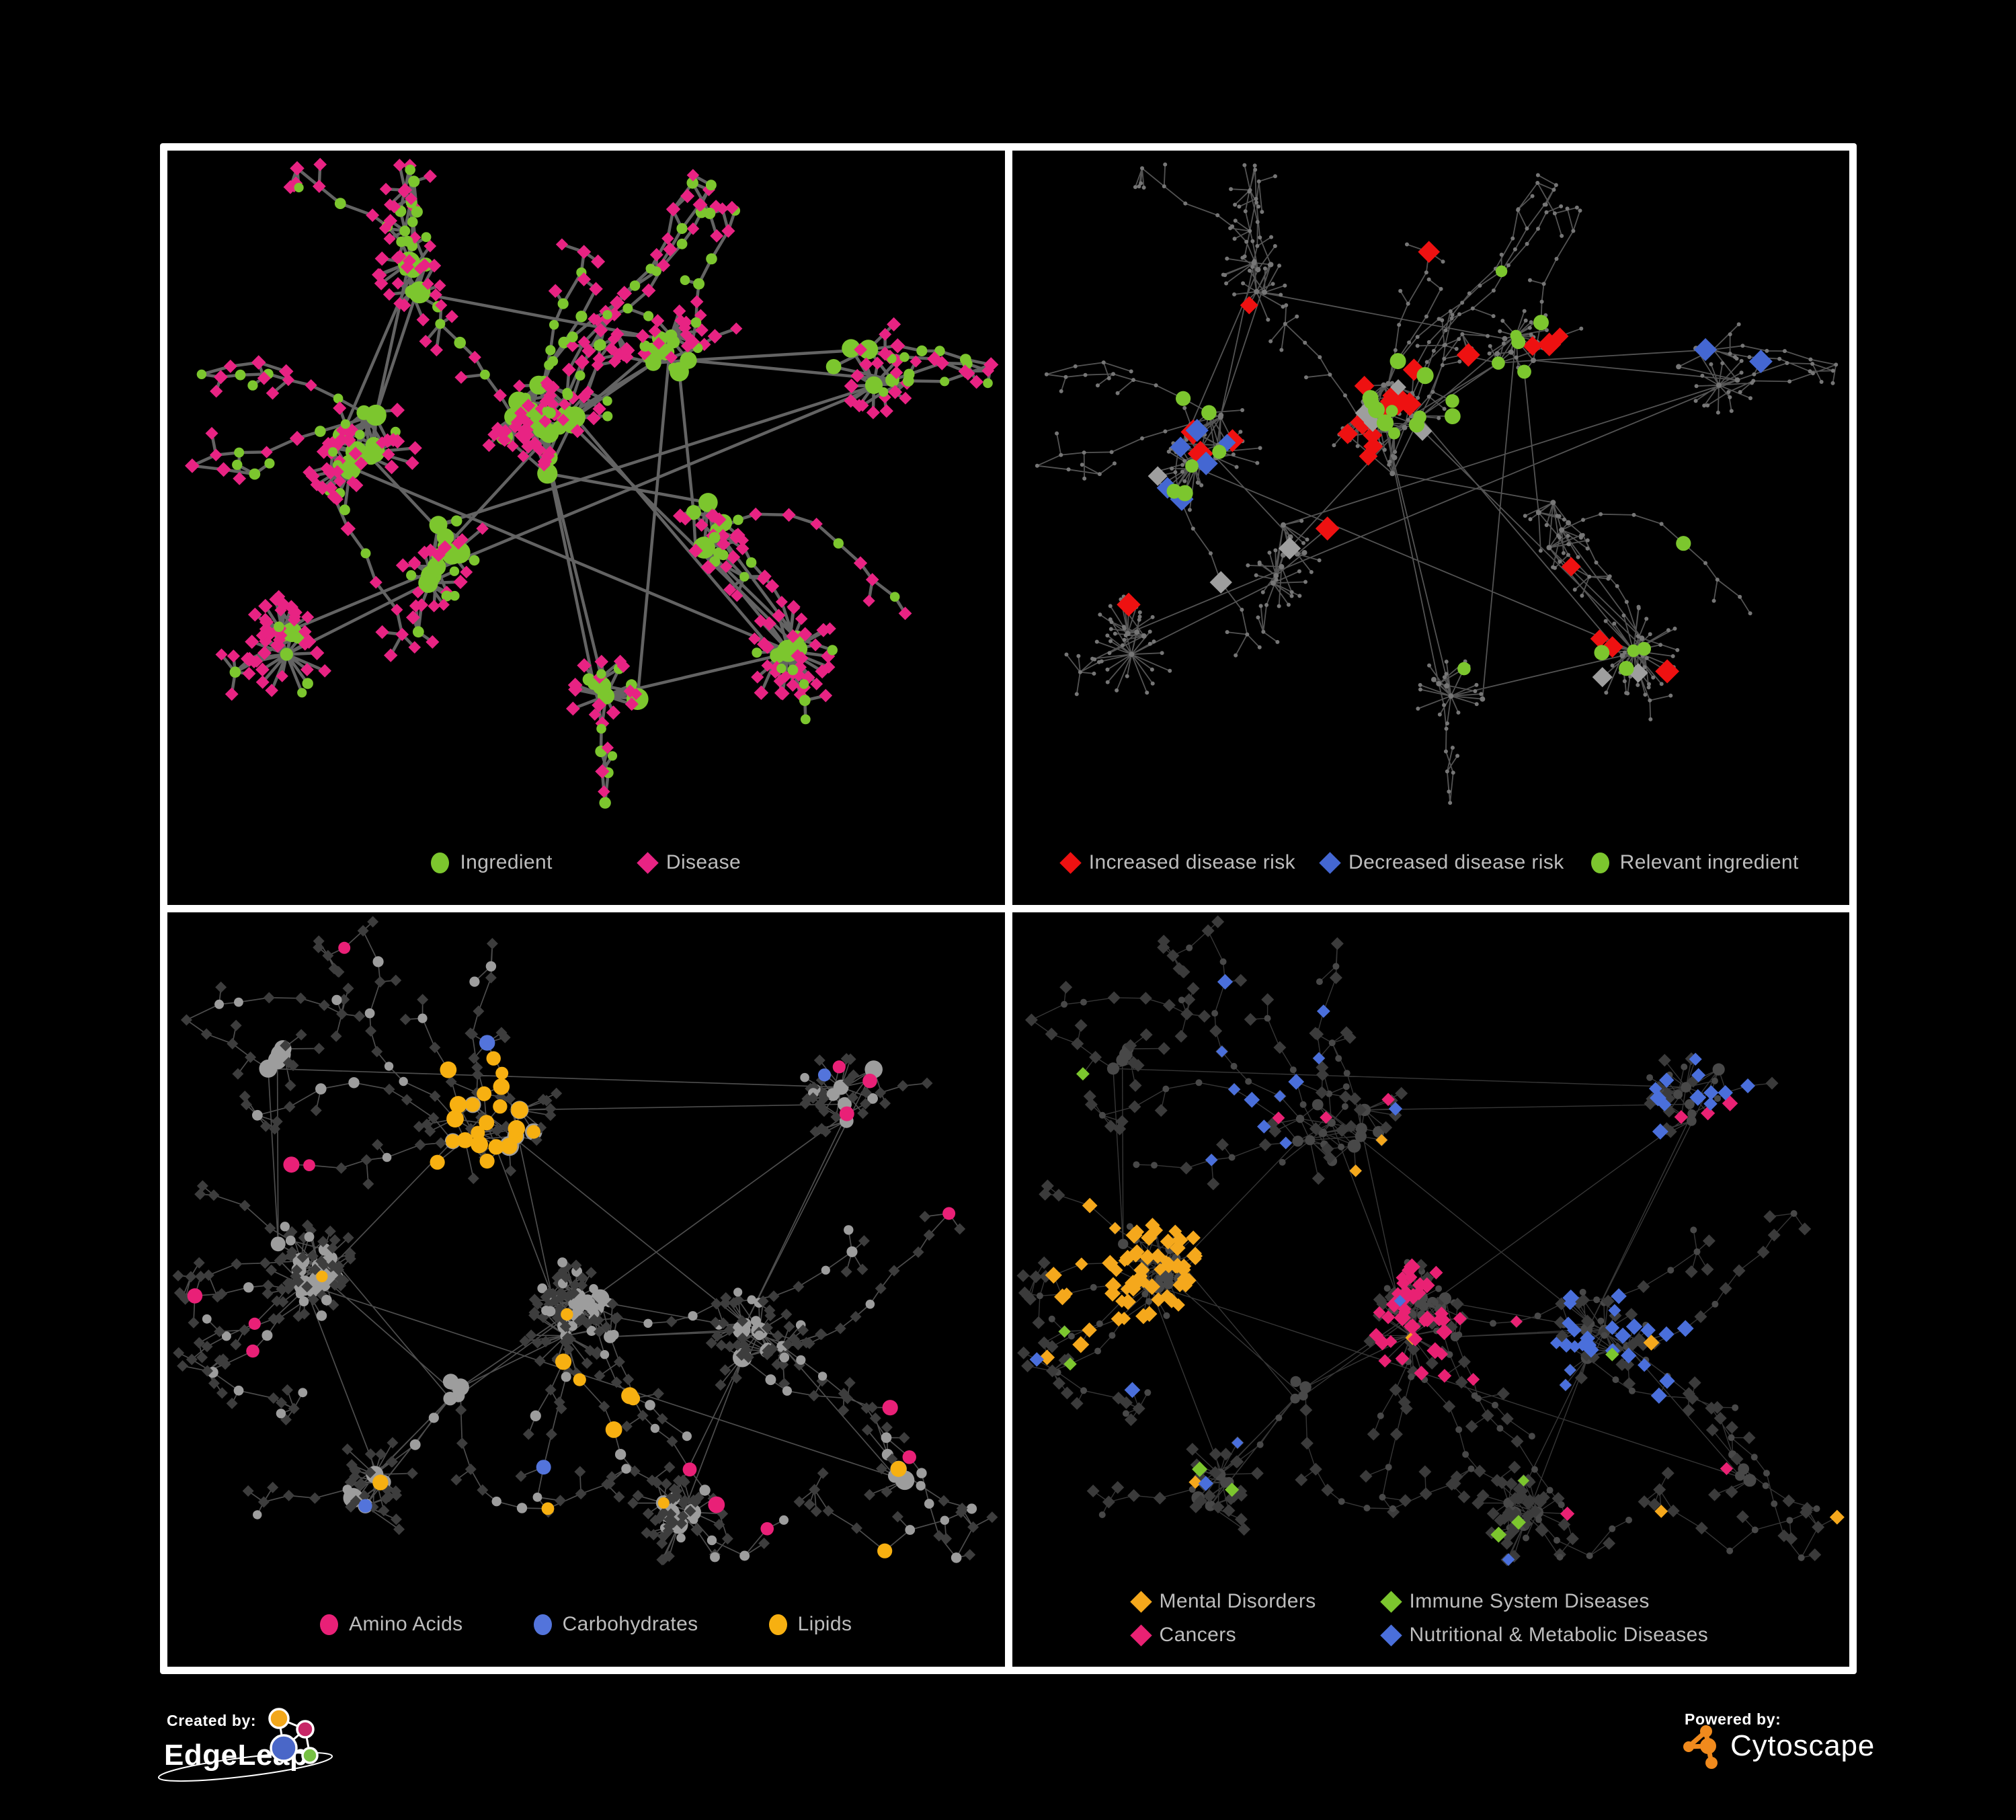 Image resolution: width=2016 pixels, height=1820 pixels. What do you see at coordinates (1198, 1635) in the screenshot?
I see `legend-label: Cancers` at bounding box center [1198, 1635].